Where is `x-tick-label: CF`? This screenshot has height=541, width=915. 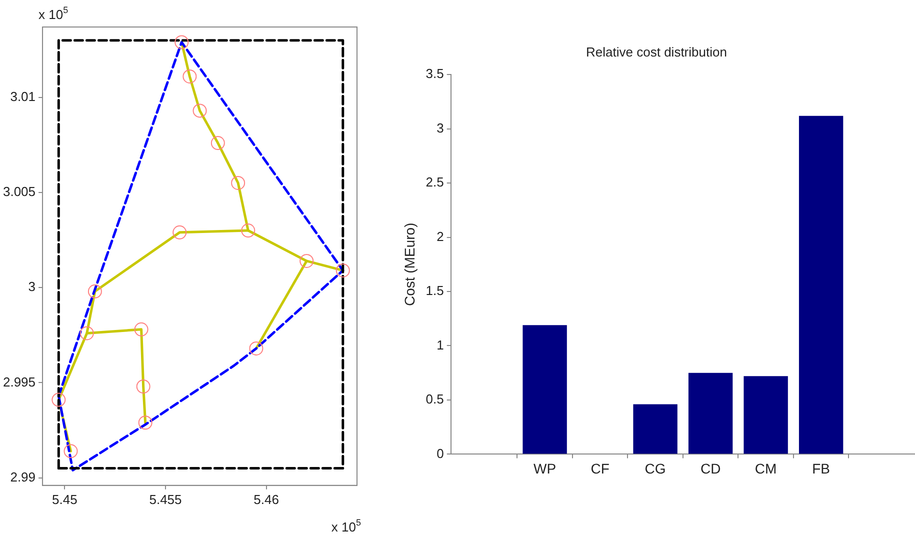
x-tick-label: CF is located at coordinates (600, 468).